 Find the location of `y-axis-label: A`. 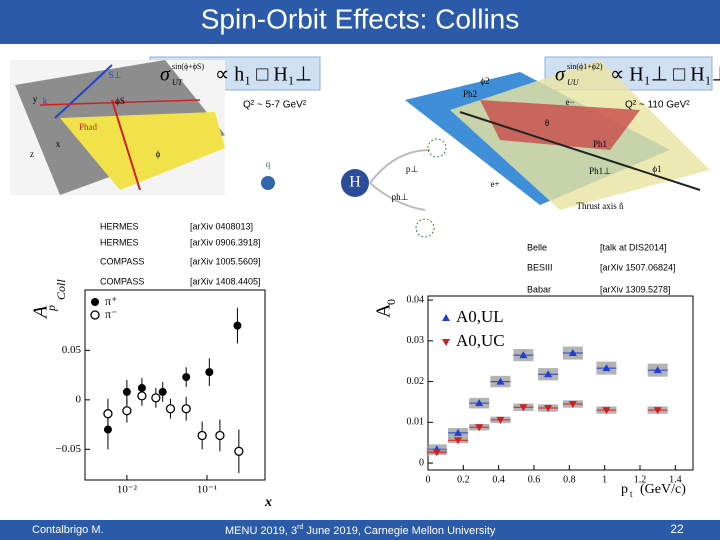

y-axis-label: A is located at coordinates (384, 310).